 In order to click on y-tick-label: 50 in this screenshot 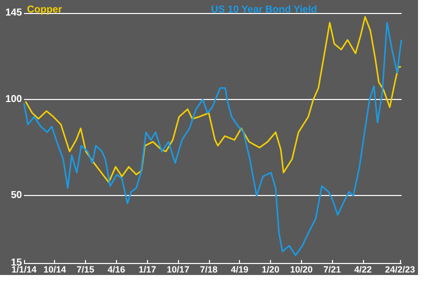, I will do `click(16, 196)`.